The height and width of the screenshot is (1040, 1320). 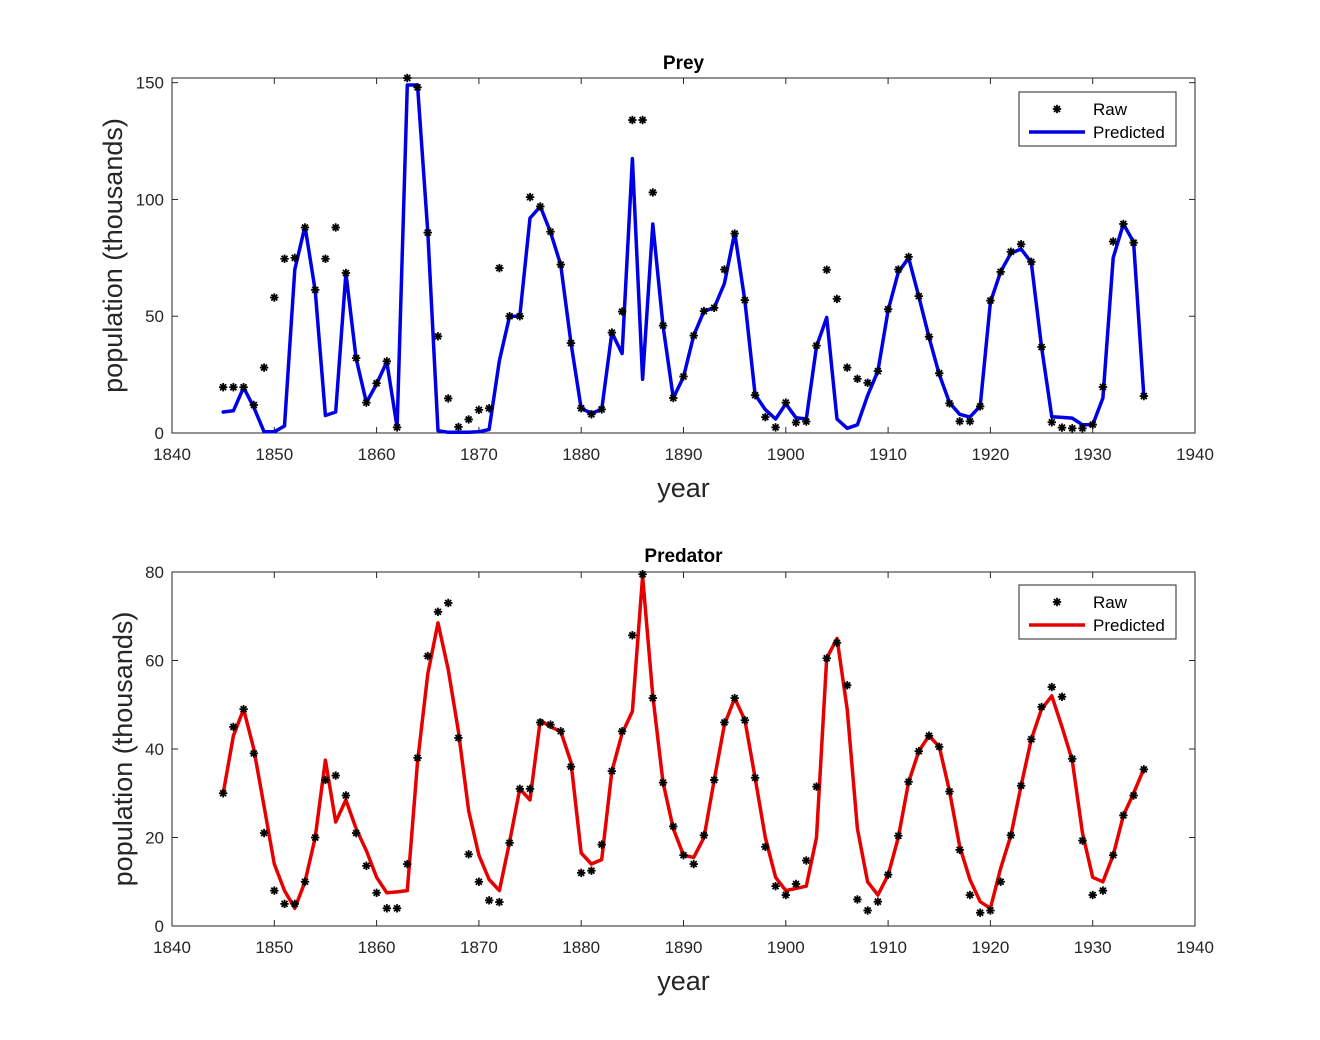 What do you see at coordinates (990, 454) in the screenshot?
I see `prey-x-tick-label: 1920` at bounding box center [990, 454].